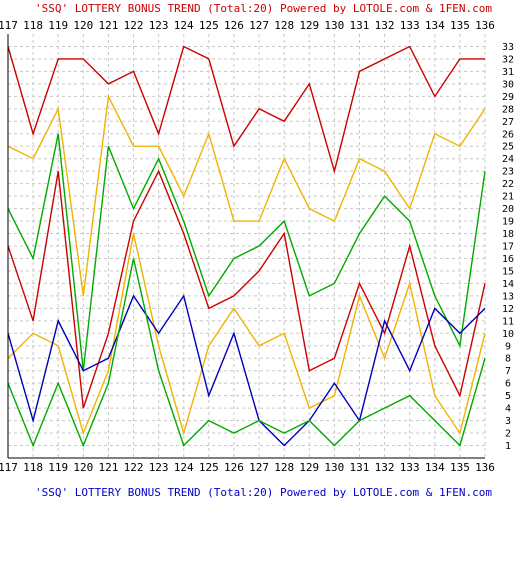  Describe the element at coordinates (508, 134) in the screenshot. I see `y-tick-label: 26` at that location.